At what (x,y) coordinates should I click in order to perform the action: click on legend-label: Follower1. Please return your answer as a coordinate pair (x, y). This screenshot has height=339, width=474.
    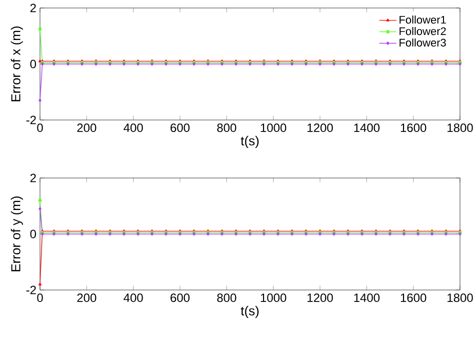
    Looking at the image, I should click on (423, 20).